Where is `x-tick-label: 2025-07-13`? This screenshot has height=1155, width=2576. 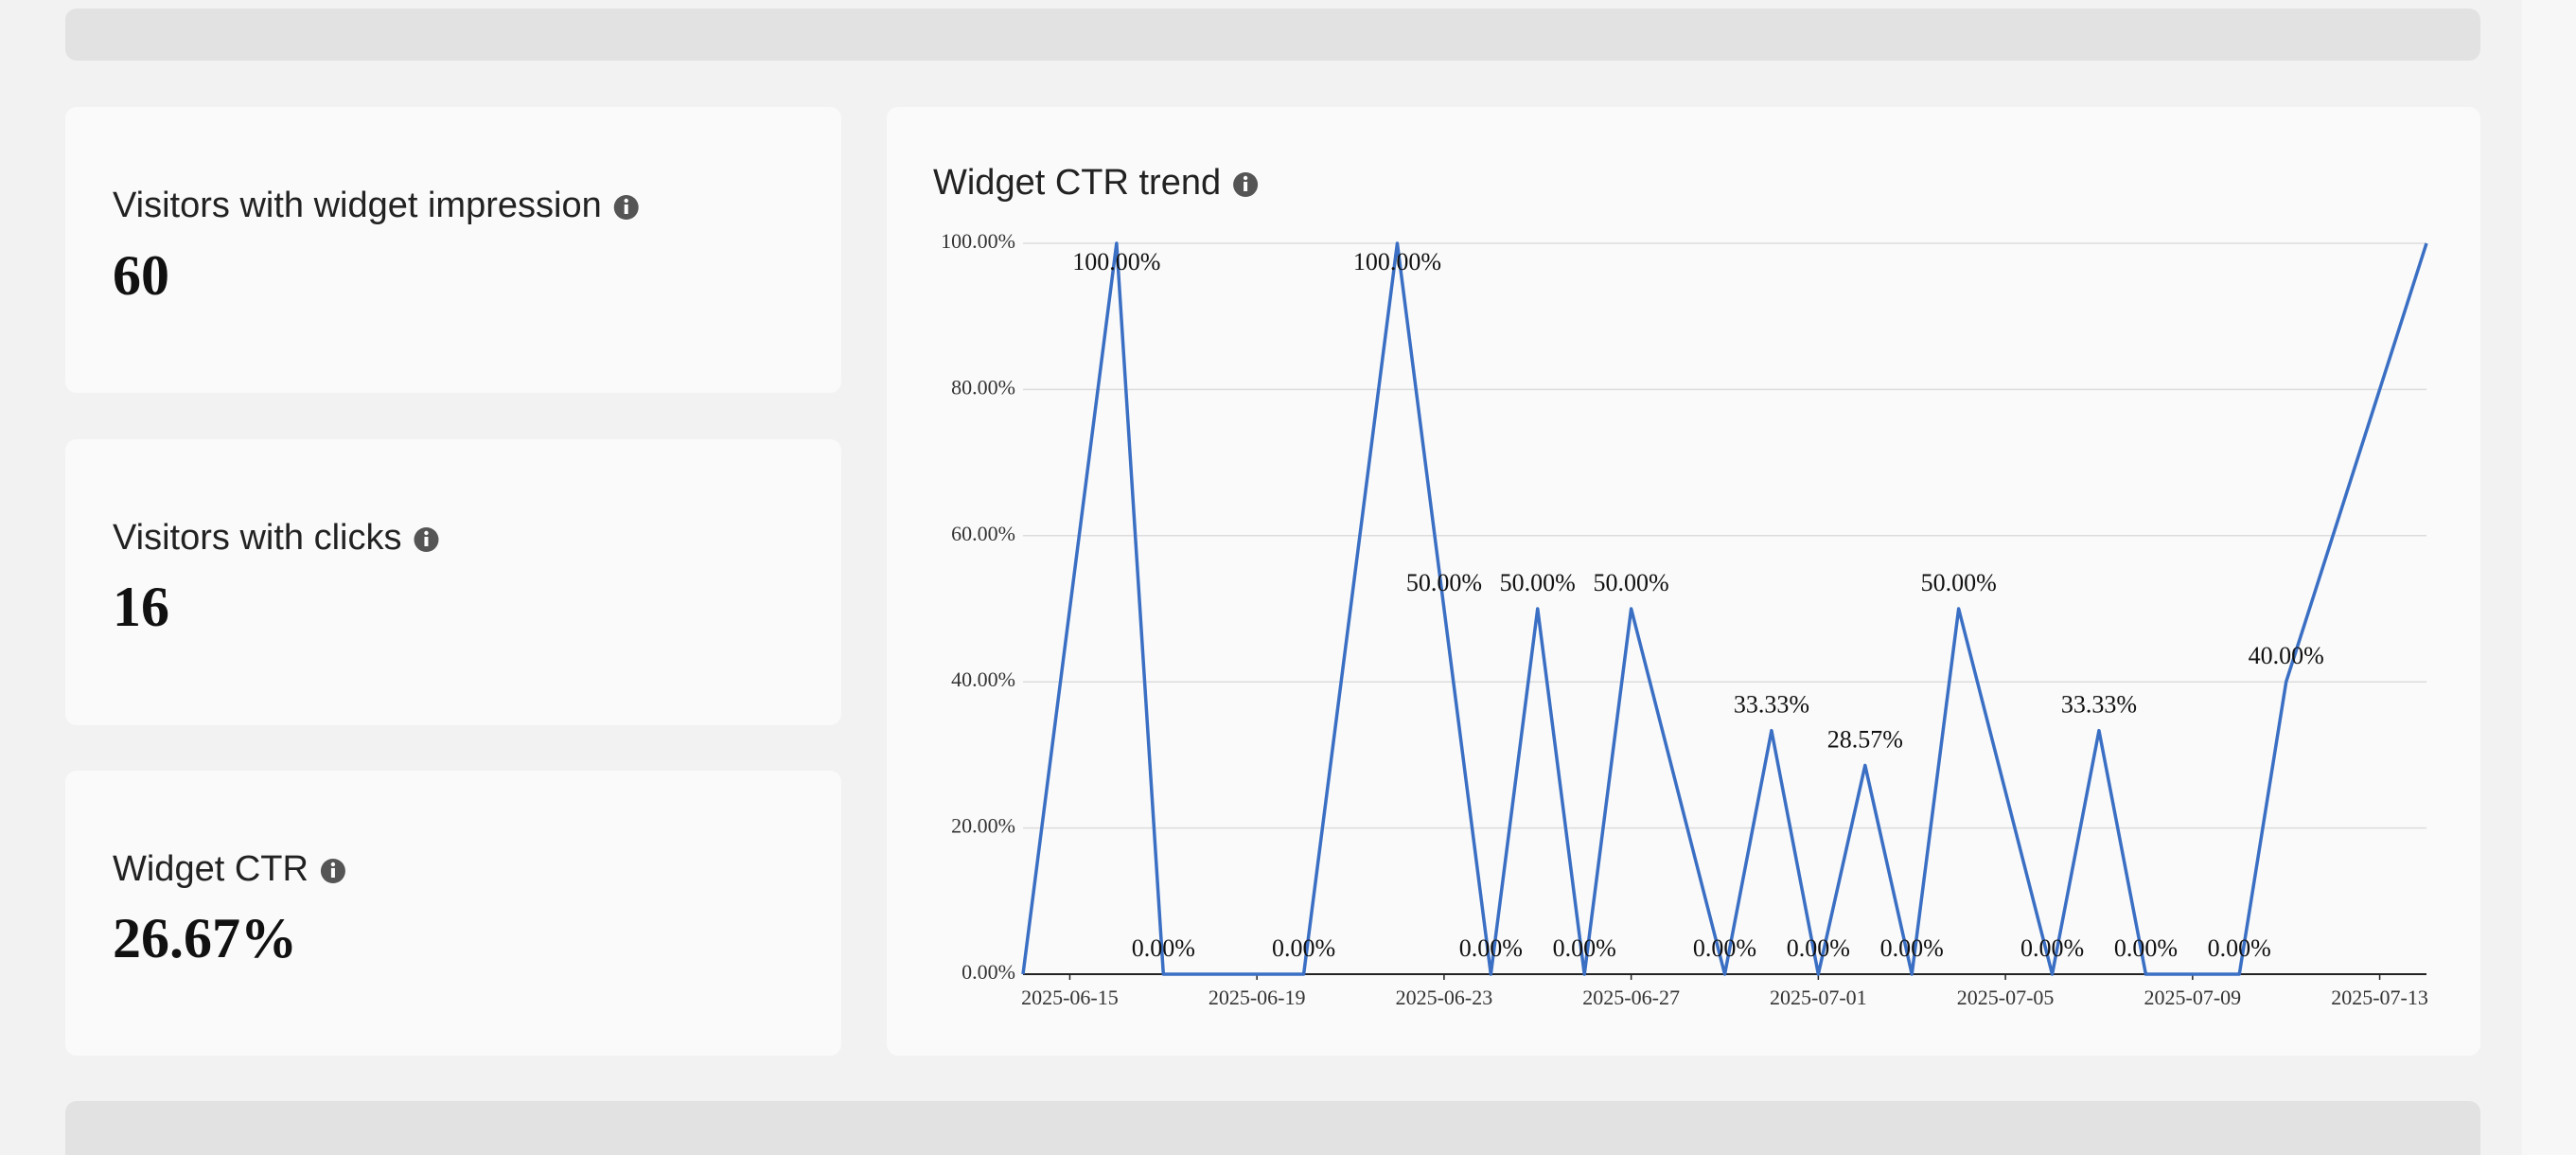 x-tick-label: 2025-07-13 is located at coordinates (2379, 997).